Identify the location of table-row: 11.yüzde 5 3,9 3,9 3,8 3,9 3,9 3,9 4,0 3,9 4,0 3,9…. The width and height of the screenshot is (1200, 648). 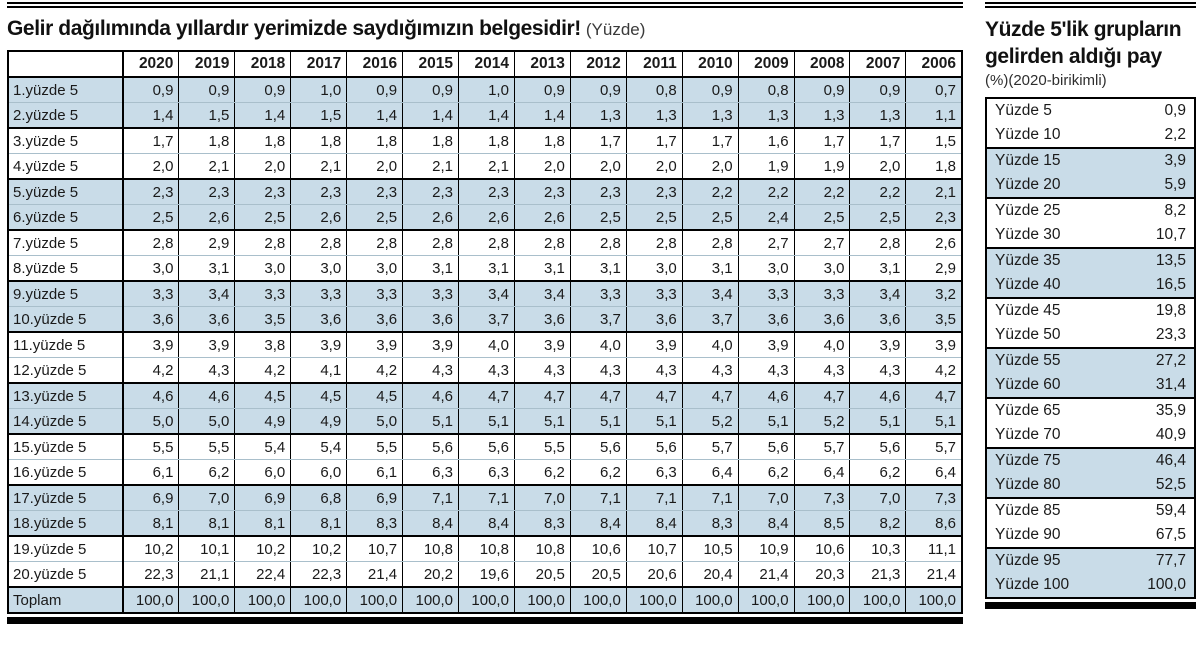
(485, 345).